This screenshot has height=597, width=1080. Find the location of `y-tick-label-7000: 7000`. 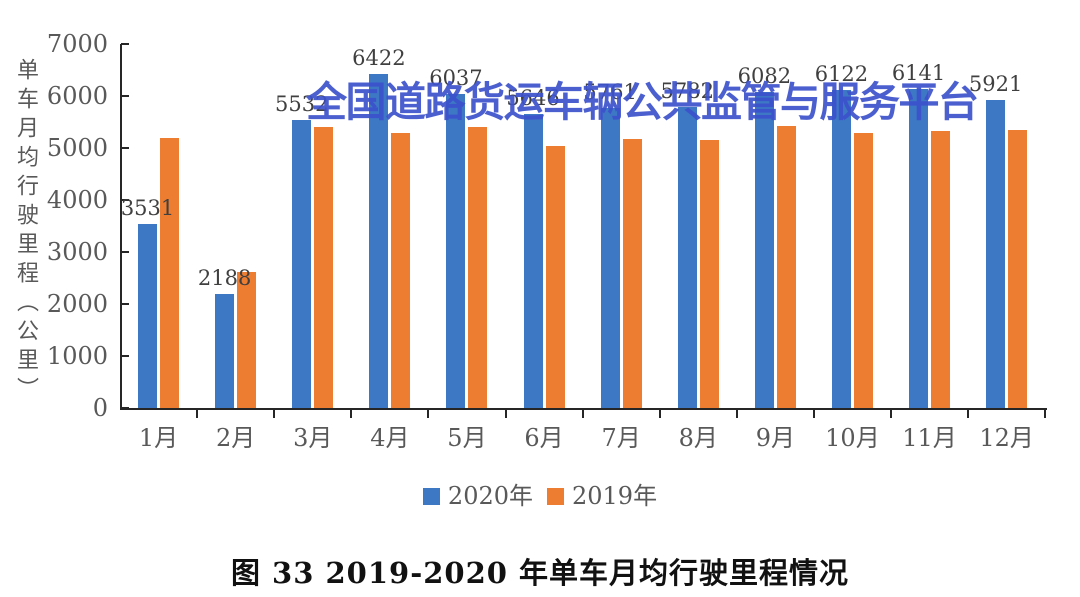

y-tick-label-7000: 7000 is located at coordinates (77, 44).